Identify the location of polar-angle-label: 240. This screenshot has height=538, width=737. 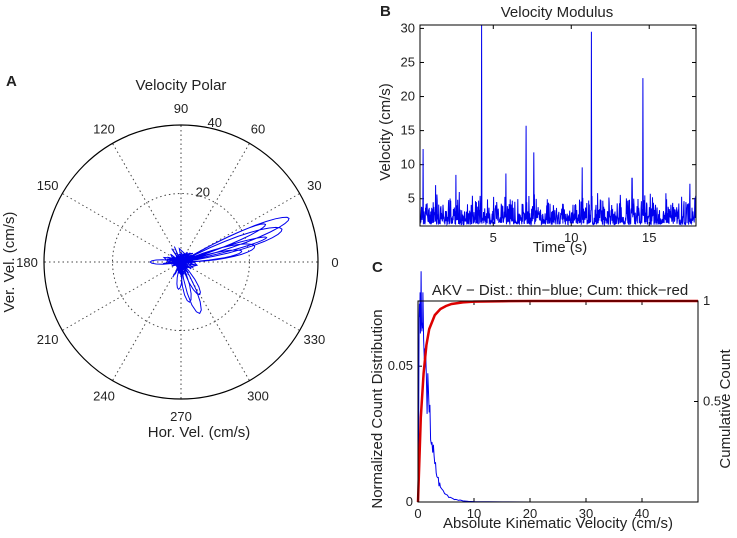
(104, 395).